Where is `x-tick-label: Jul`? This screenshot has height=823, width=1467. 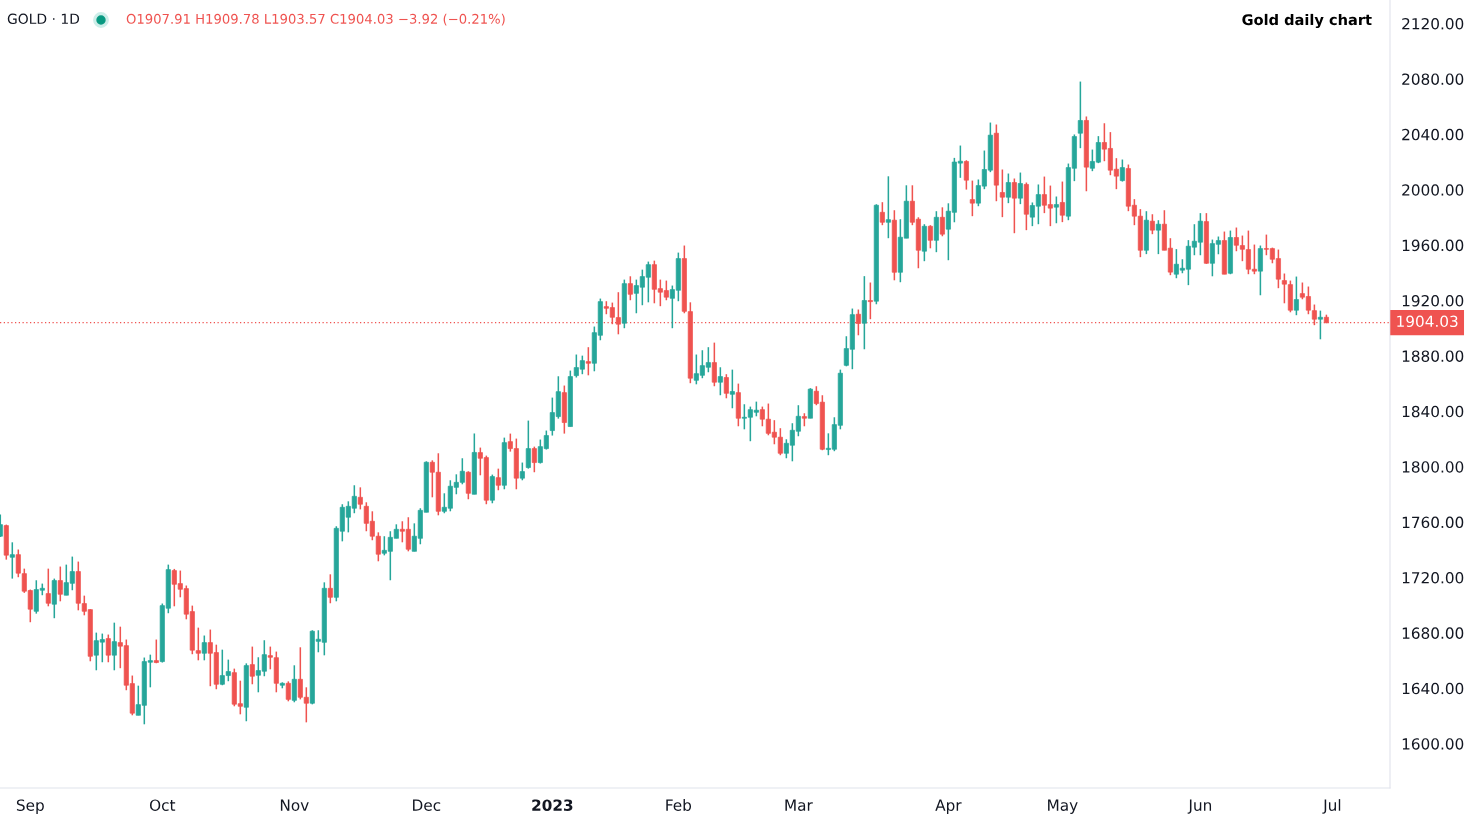 x-tick-label: Jul is located at coordinates (1331, 806).